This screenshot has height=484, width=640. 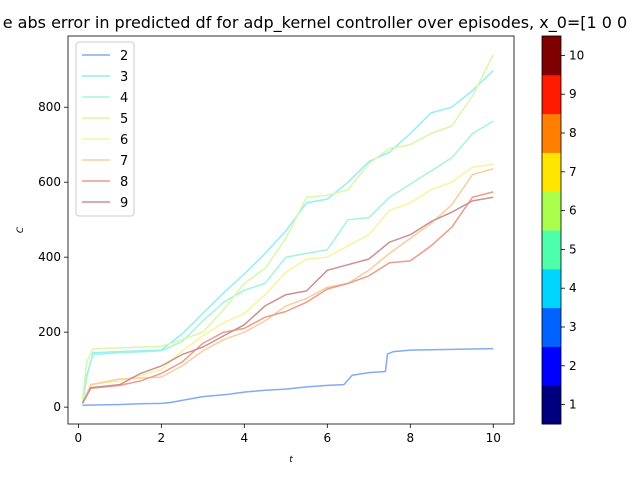 I want to click on x-tick-label: 0, so click(x=79, y=438).